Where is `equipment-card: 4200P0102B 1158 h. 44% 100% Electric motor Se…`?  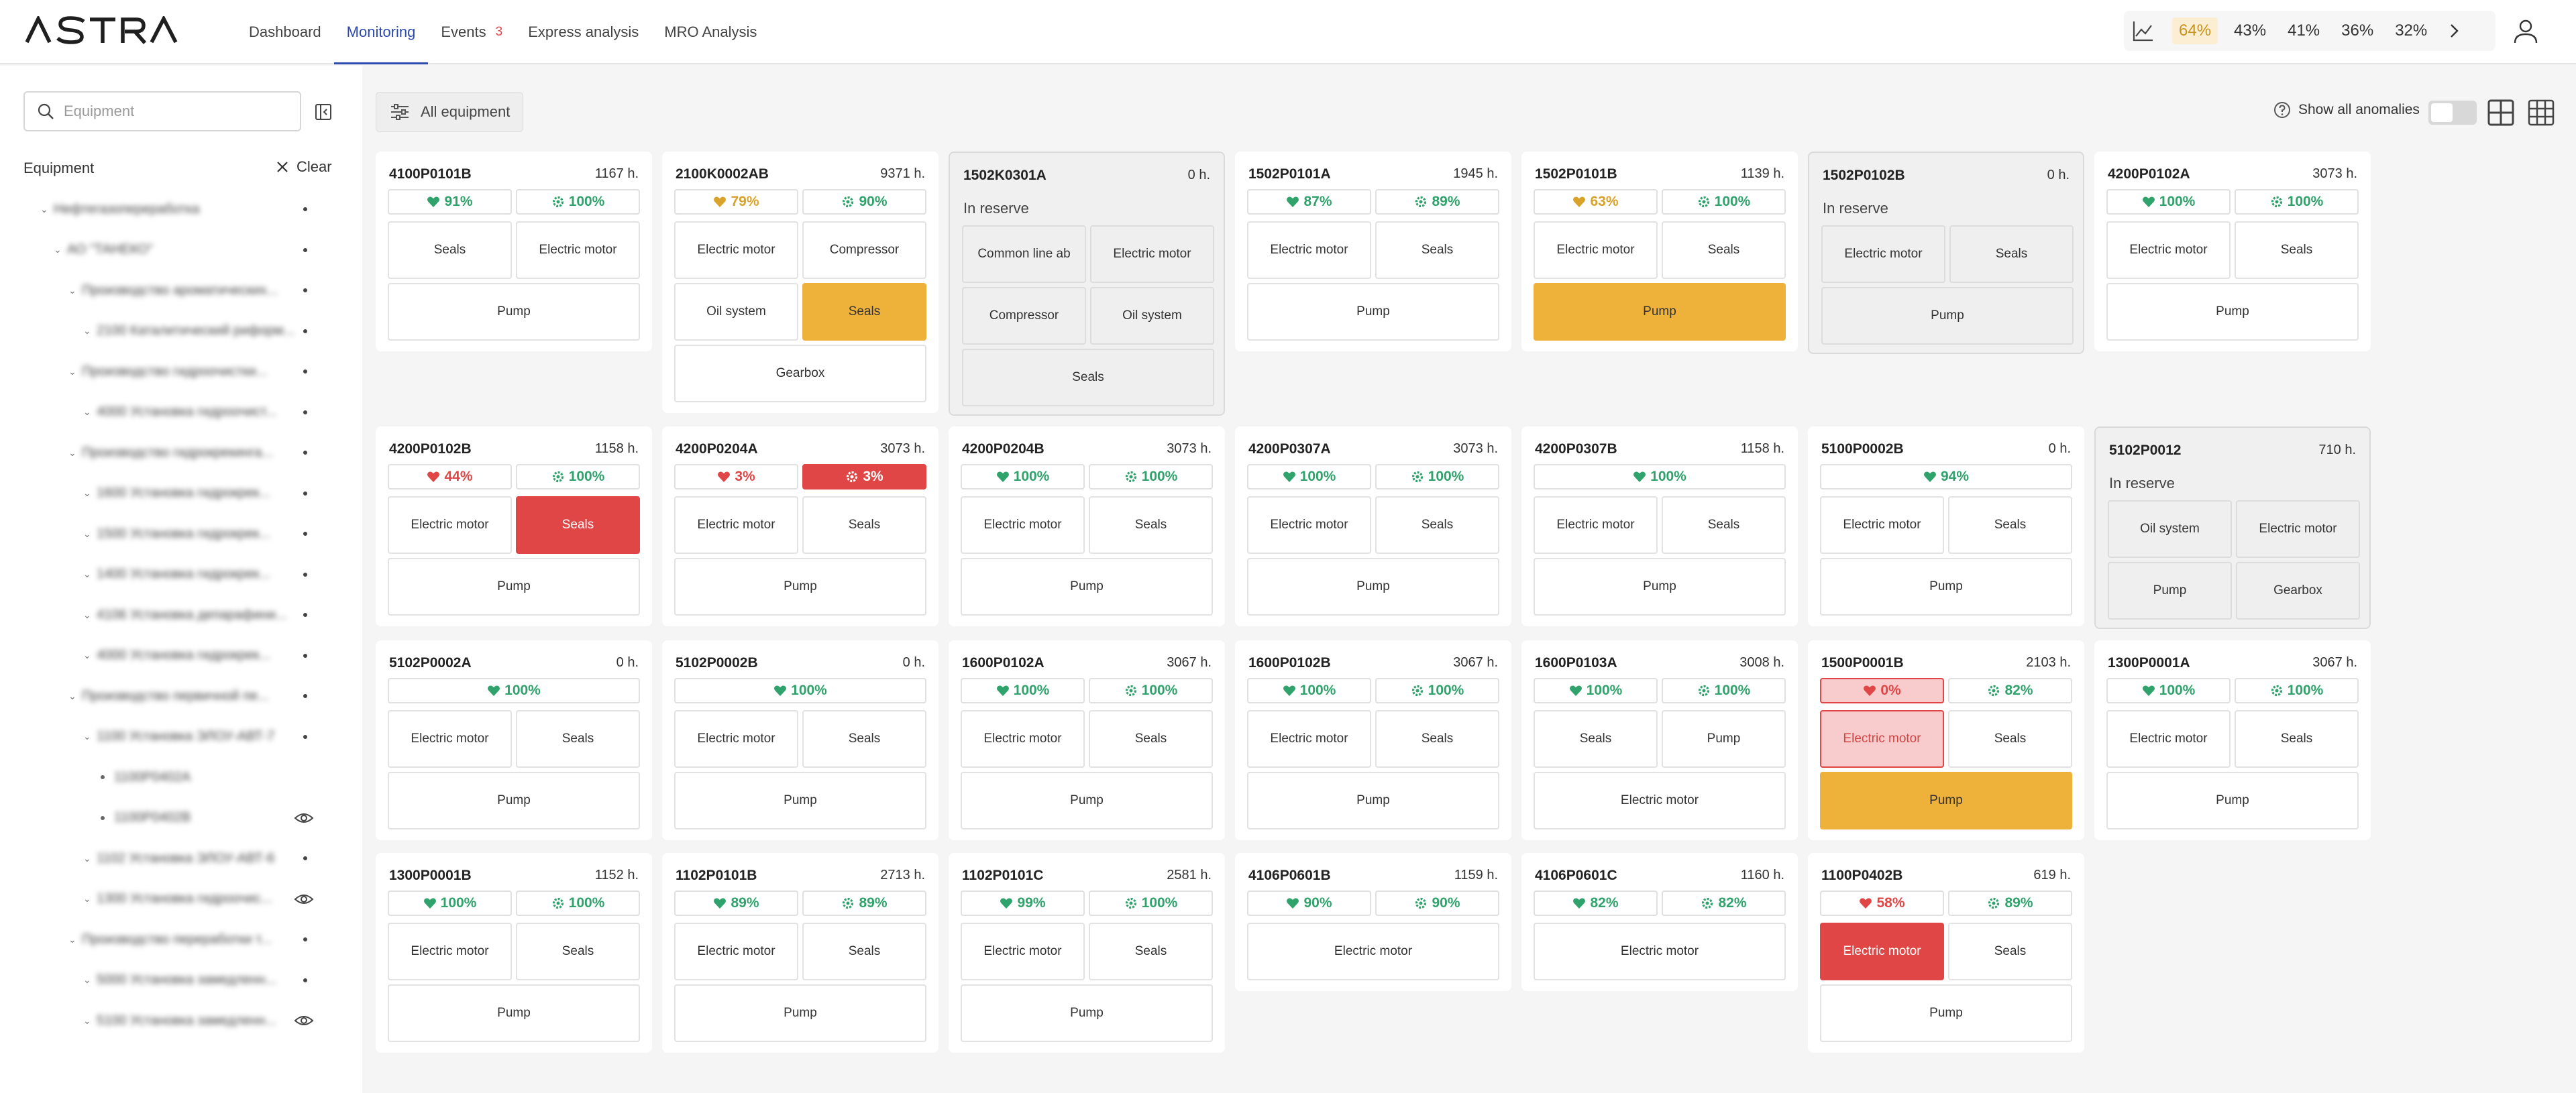 equipment-card: 4200P0102B 1158 h. 44% 100% Electric motor Se… is located at coordinates (514, 526).